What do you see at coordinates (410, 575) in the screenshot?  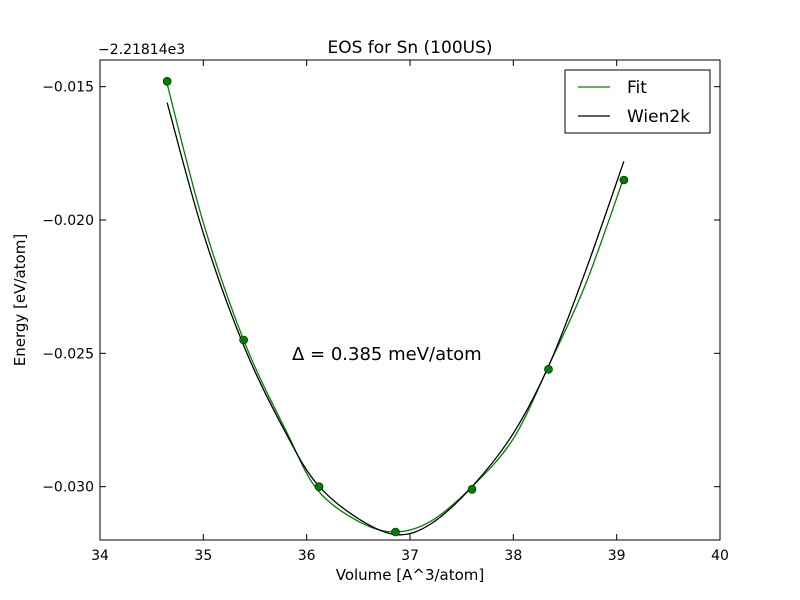 I see `x-axis-label: Volume [A^3/atom]` at bounding box center [410, 575].